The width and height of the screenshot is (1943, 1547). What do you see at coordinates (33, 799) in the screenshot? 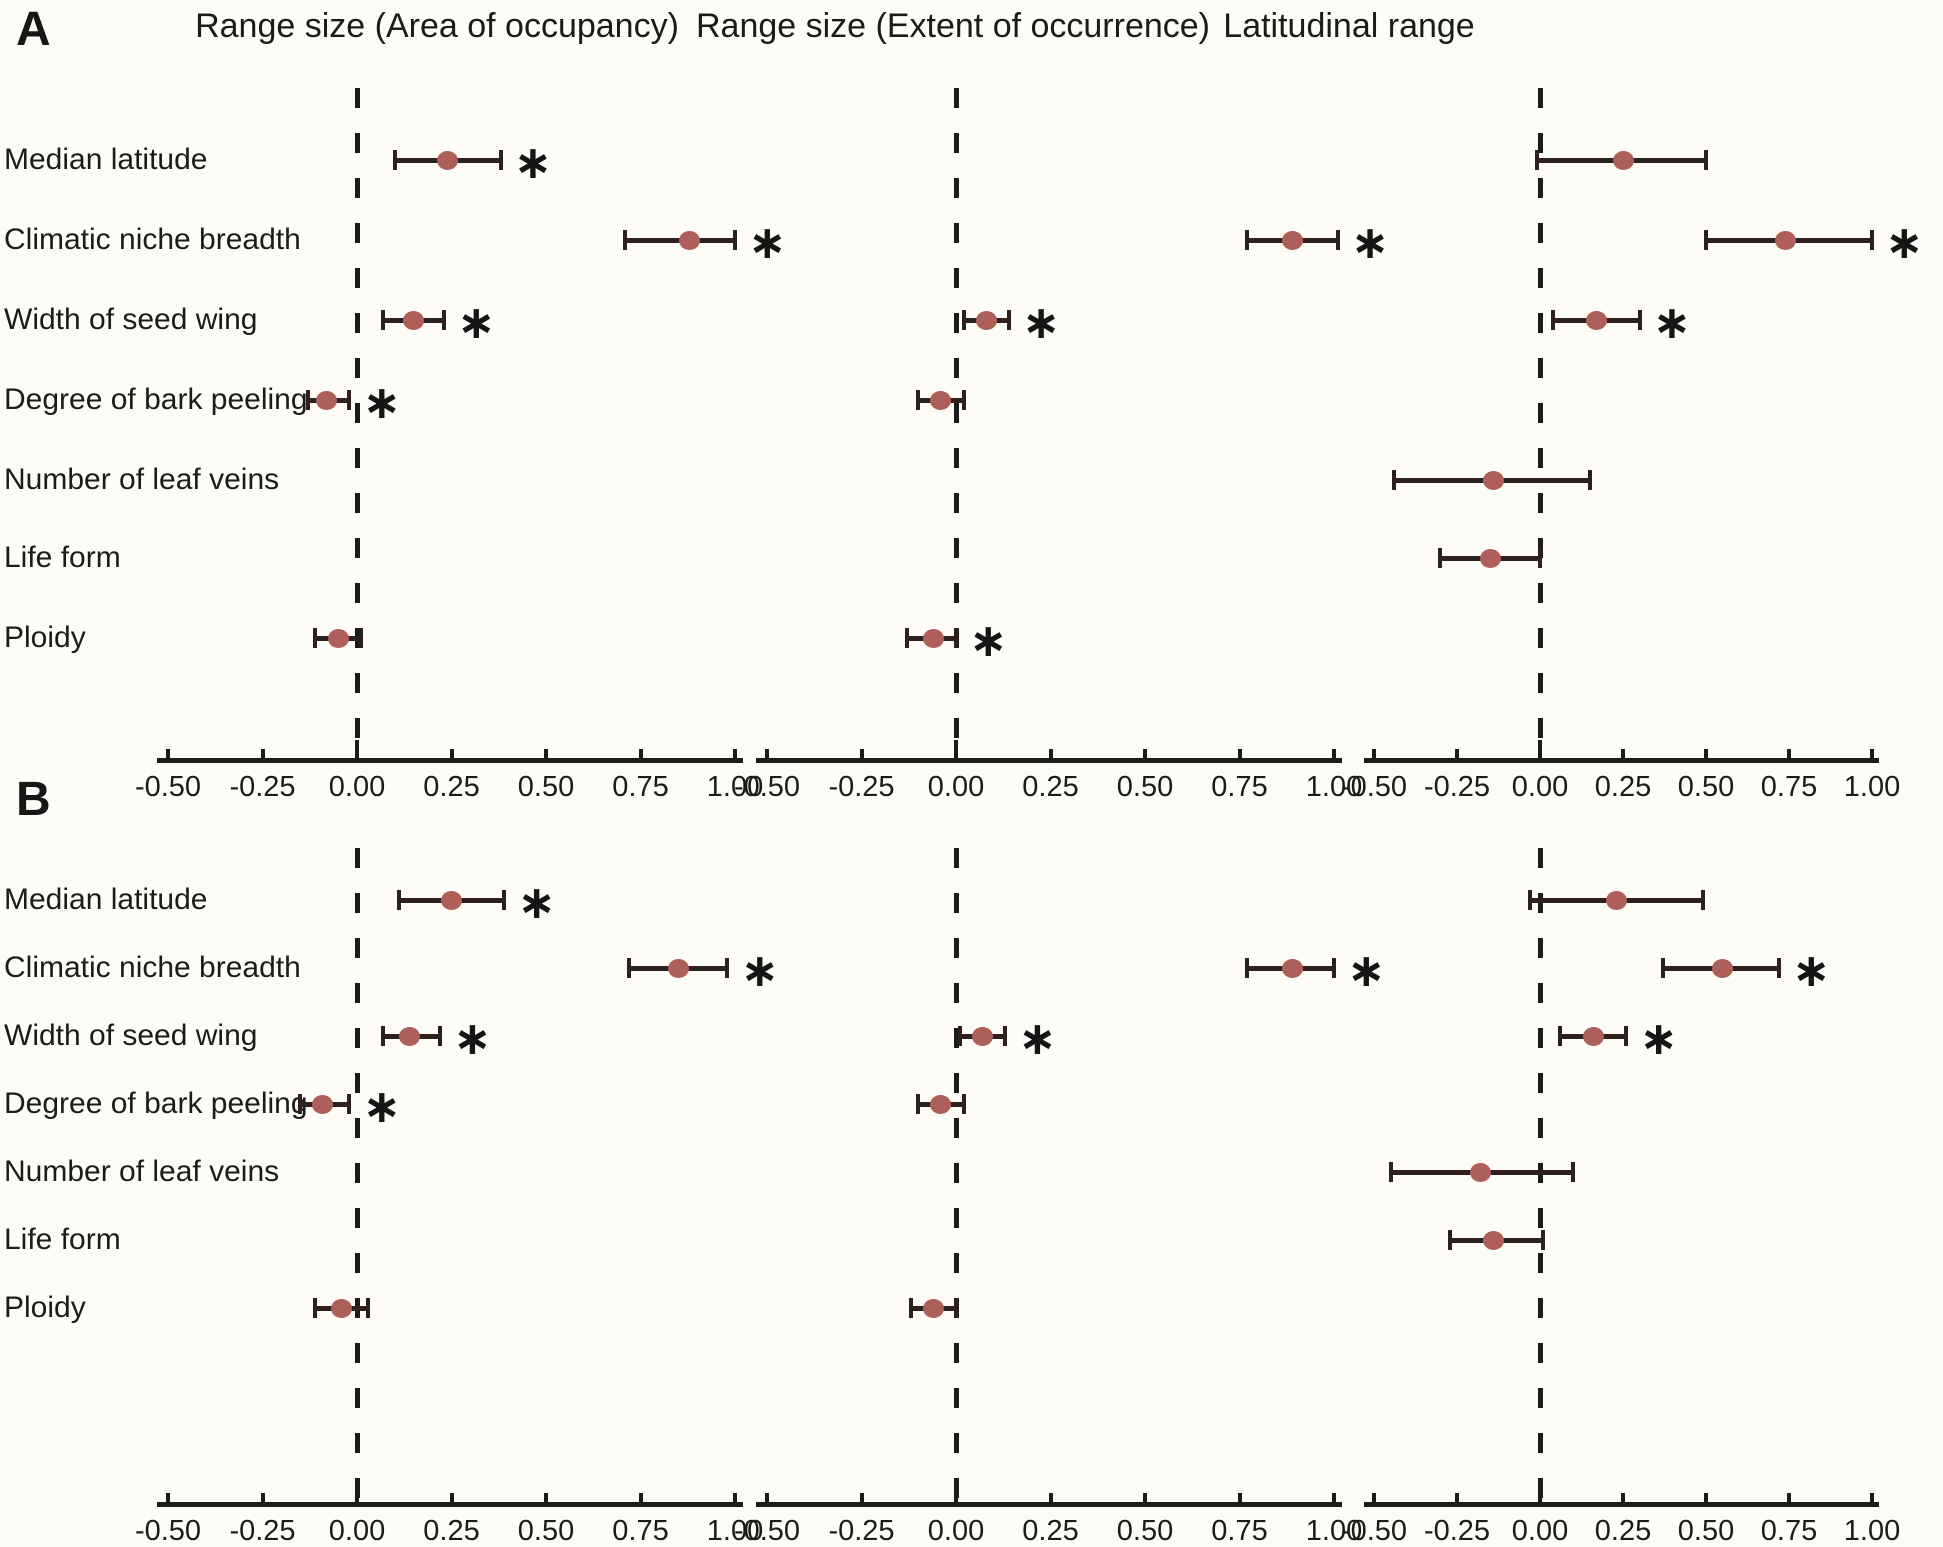
I see `panel-b-label: B` at bounding box center [33, 799].